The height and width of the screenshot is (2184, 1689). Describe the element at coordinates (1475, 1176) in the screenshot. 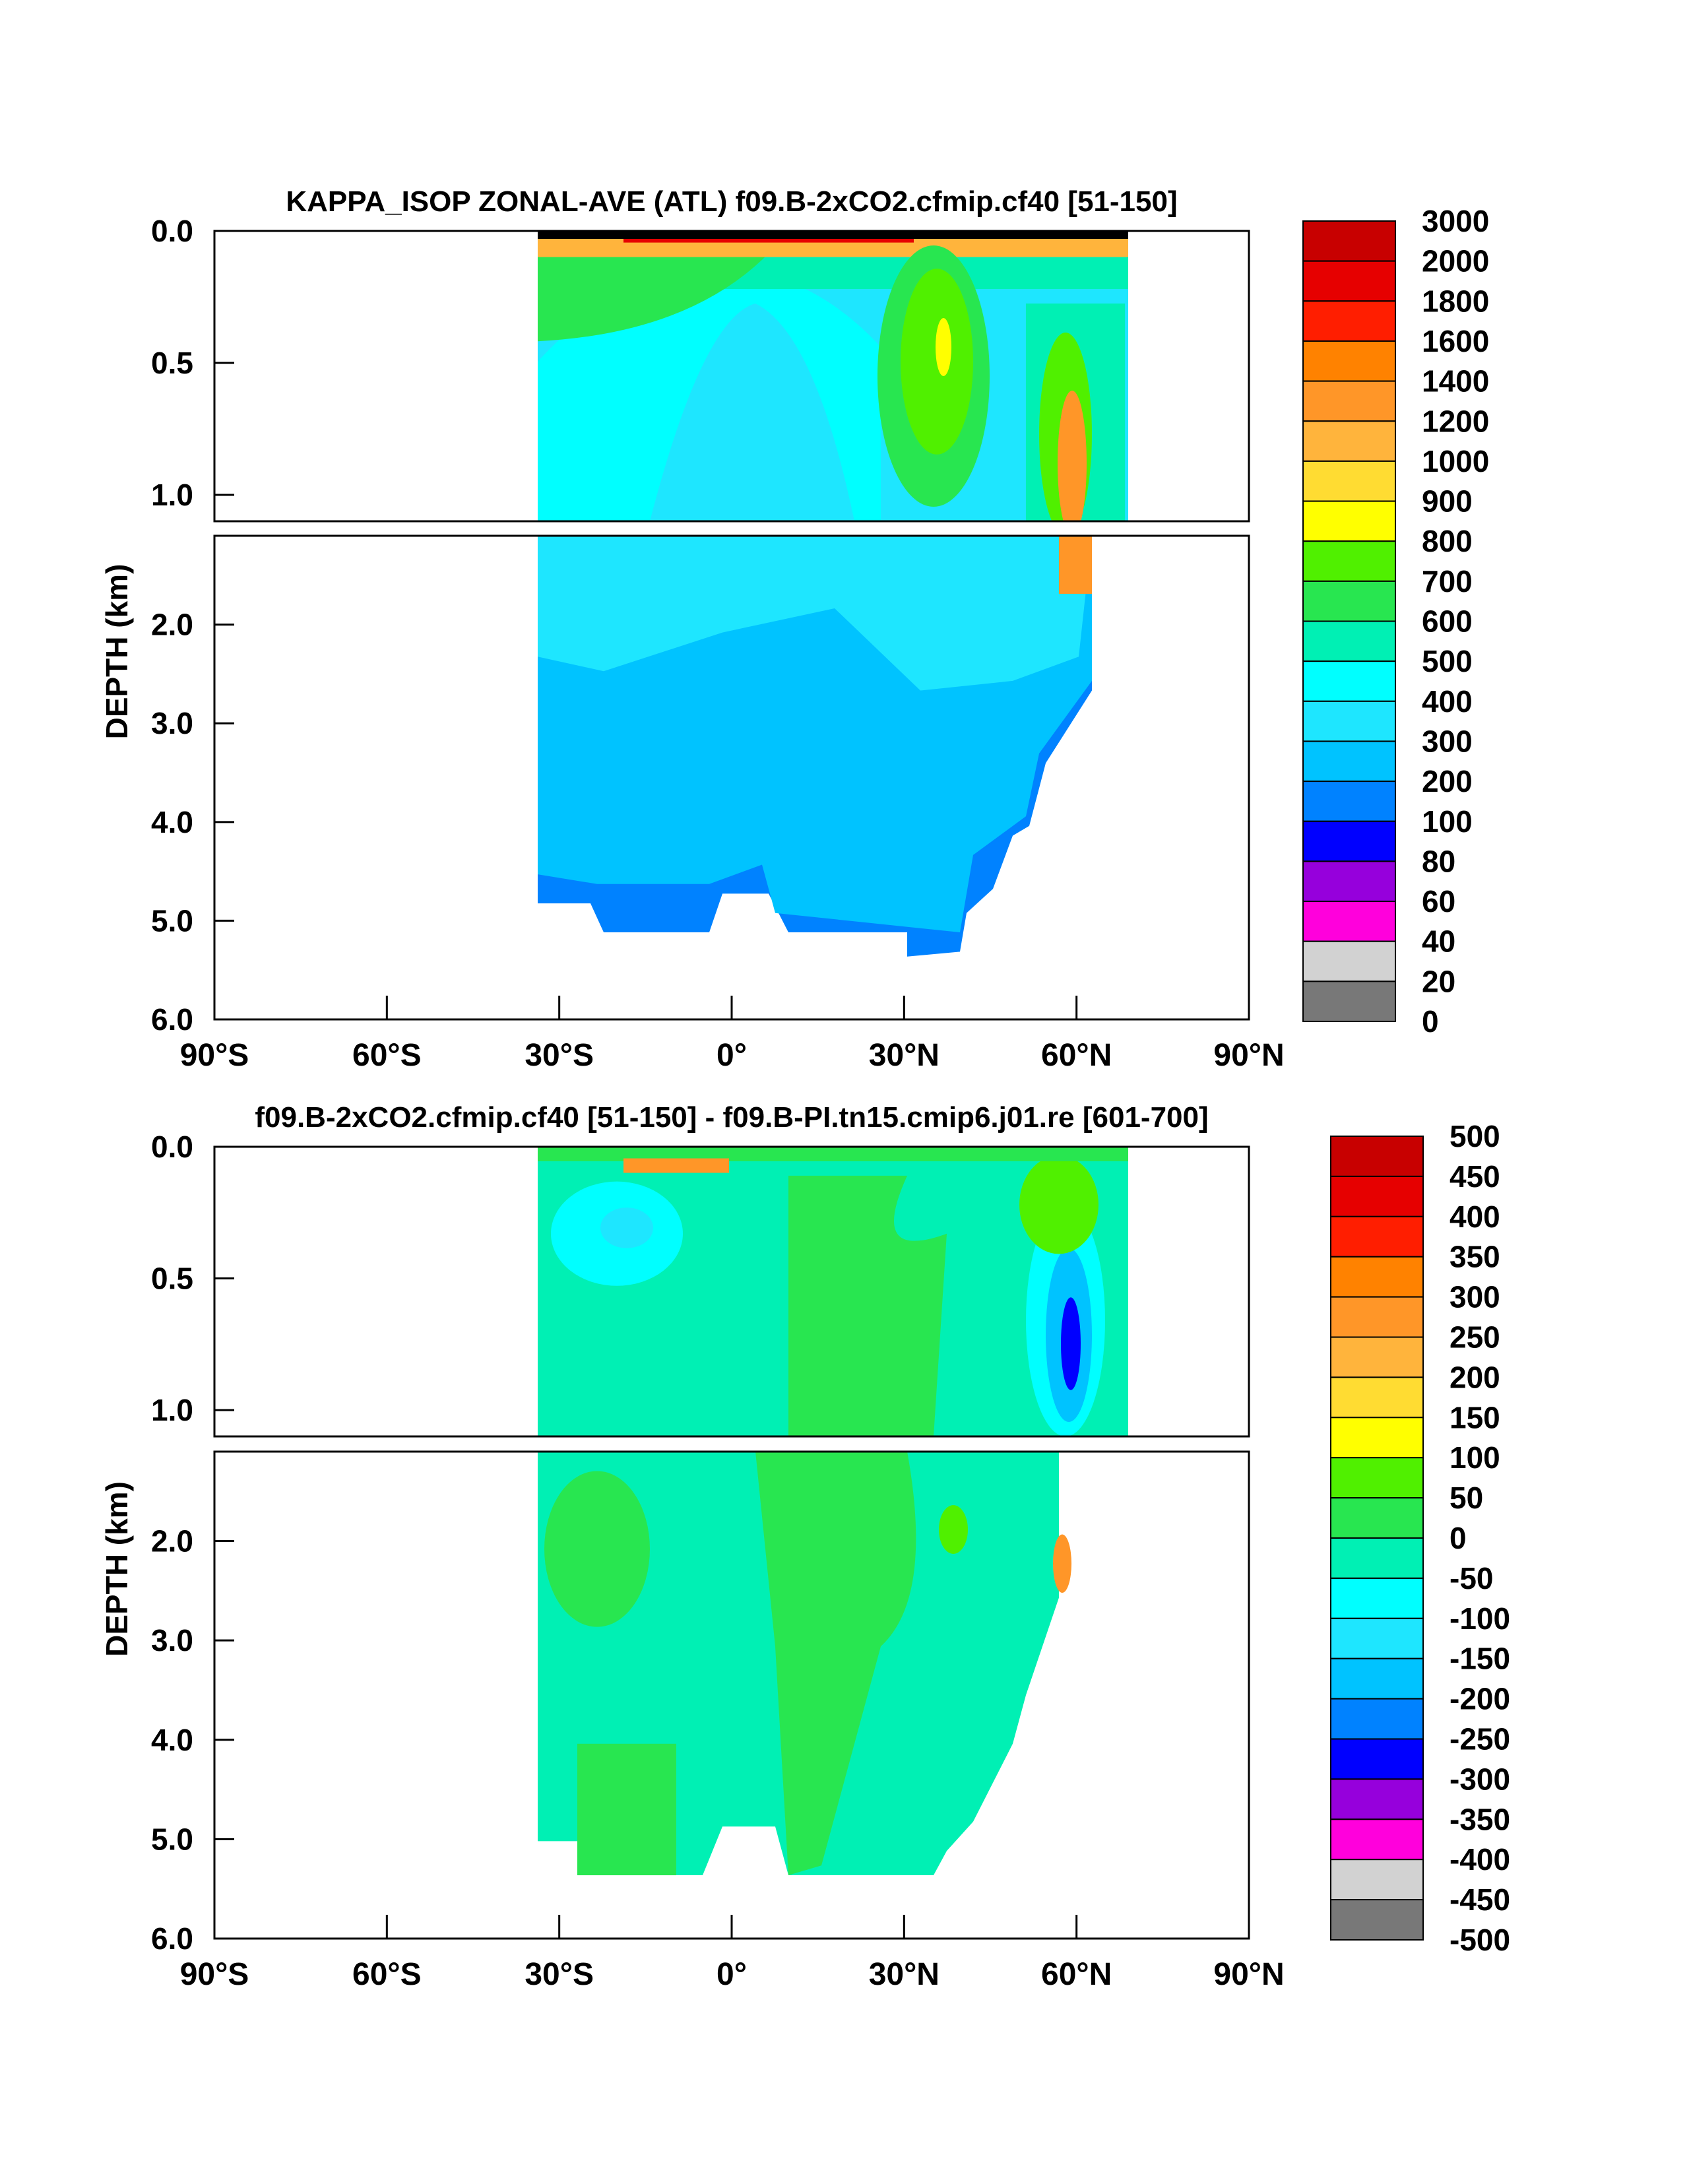

I see `colorbar-label: 450` at that location.